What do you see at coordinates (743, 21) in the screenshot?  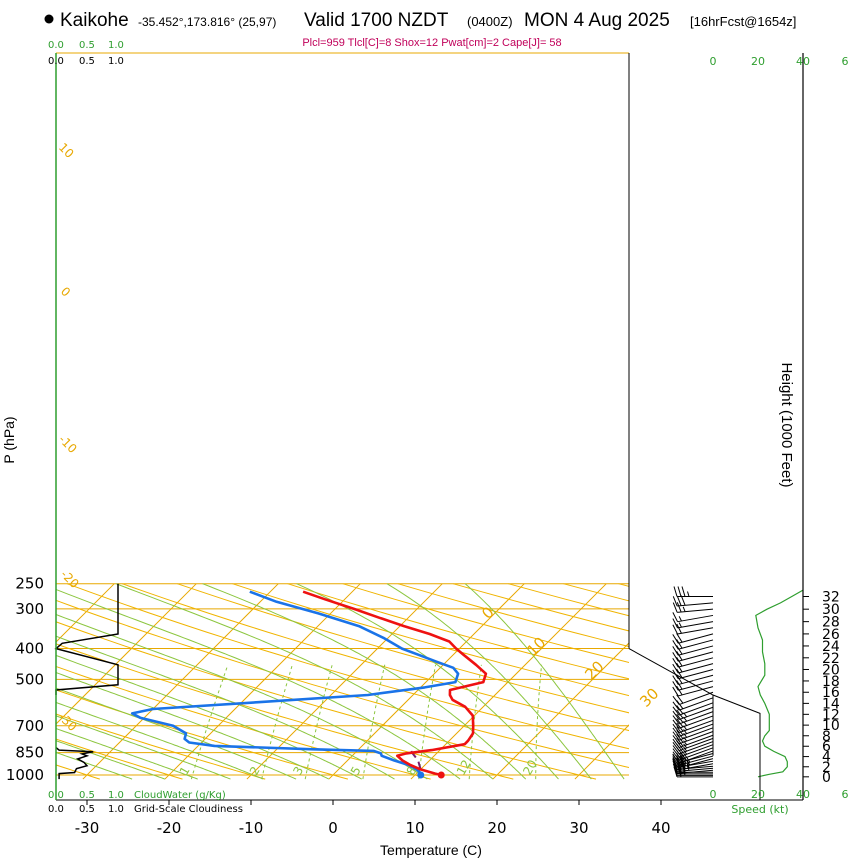 I see `forecast-info: [16hrFcst@1654z]` at bounding box center [743, 21].